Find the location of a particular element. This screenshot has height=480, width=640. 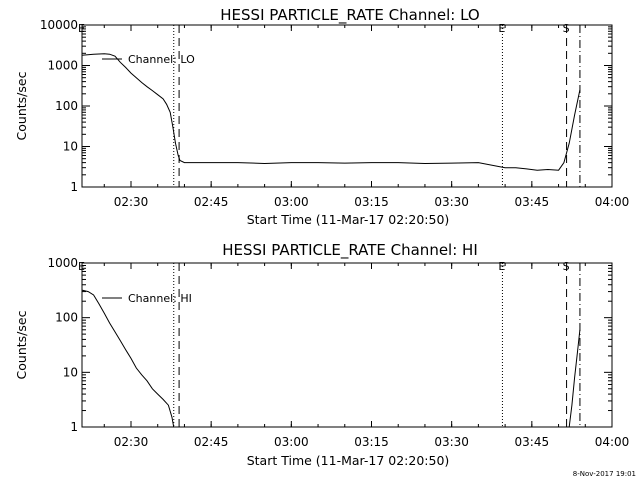

y-tick-label: 10000 is located at coordinates (59, 25).